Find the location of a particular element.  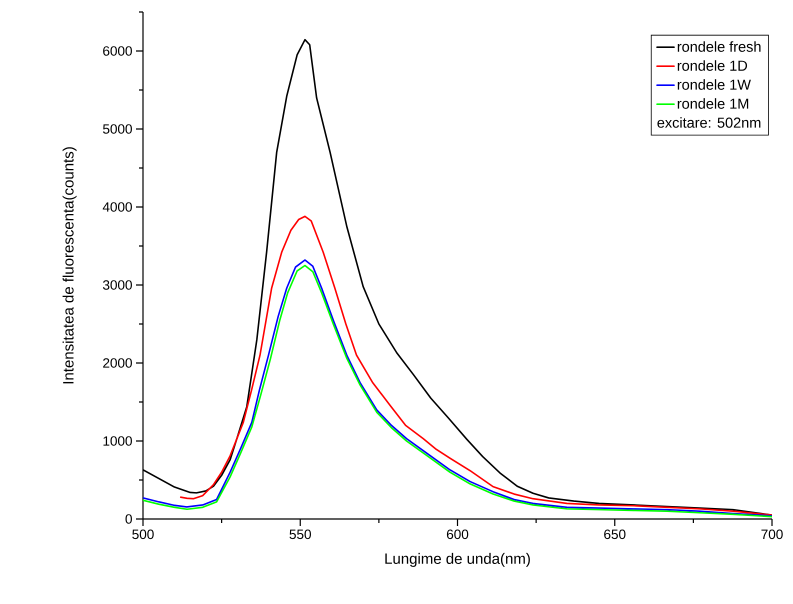

annotation: excitare: 502nm is located at coordinates (708, 122).